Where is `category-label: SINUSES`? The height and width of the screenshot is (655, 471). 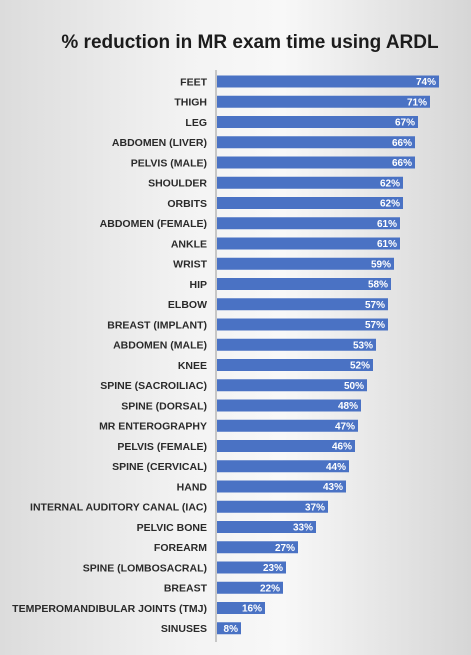 category-label: SINUSES is located at coordinates (184, 629).